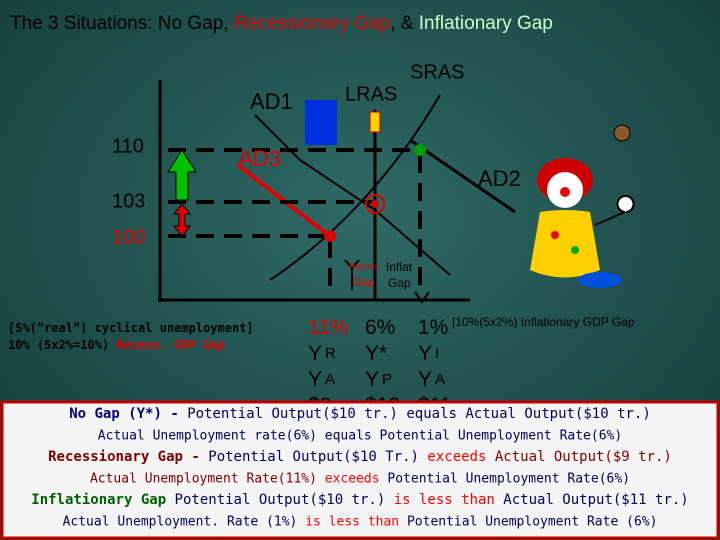 The height and width of the screenshot is (540, 720). What do you see at coordinates (122, 23) in the screenshot?
I see `text-segment: The 3 Situations: No Gap,` at bounding box center [122, 23].